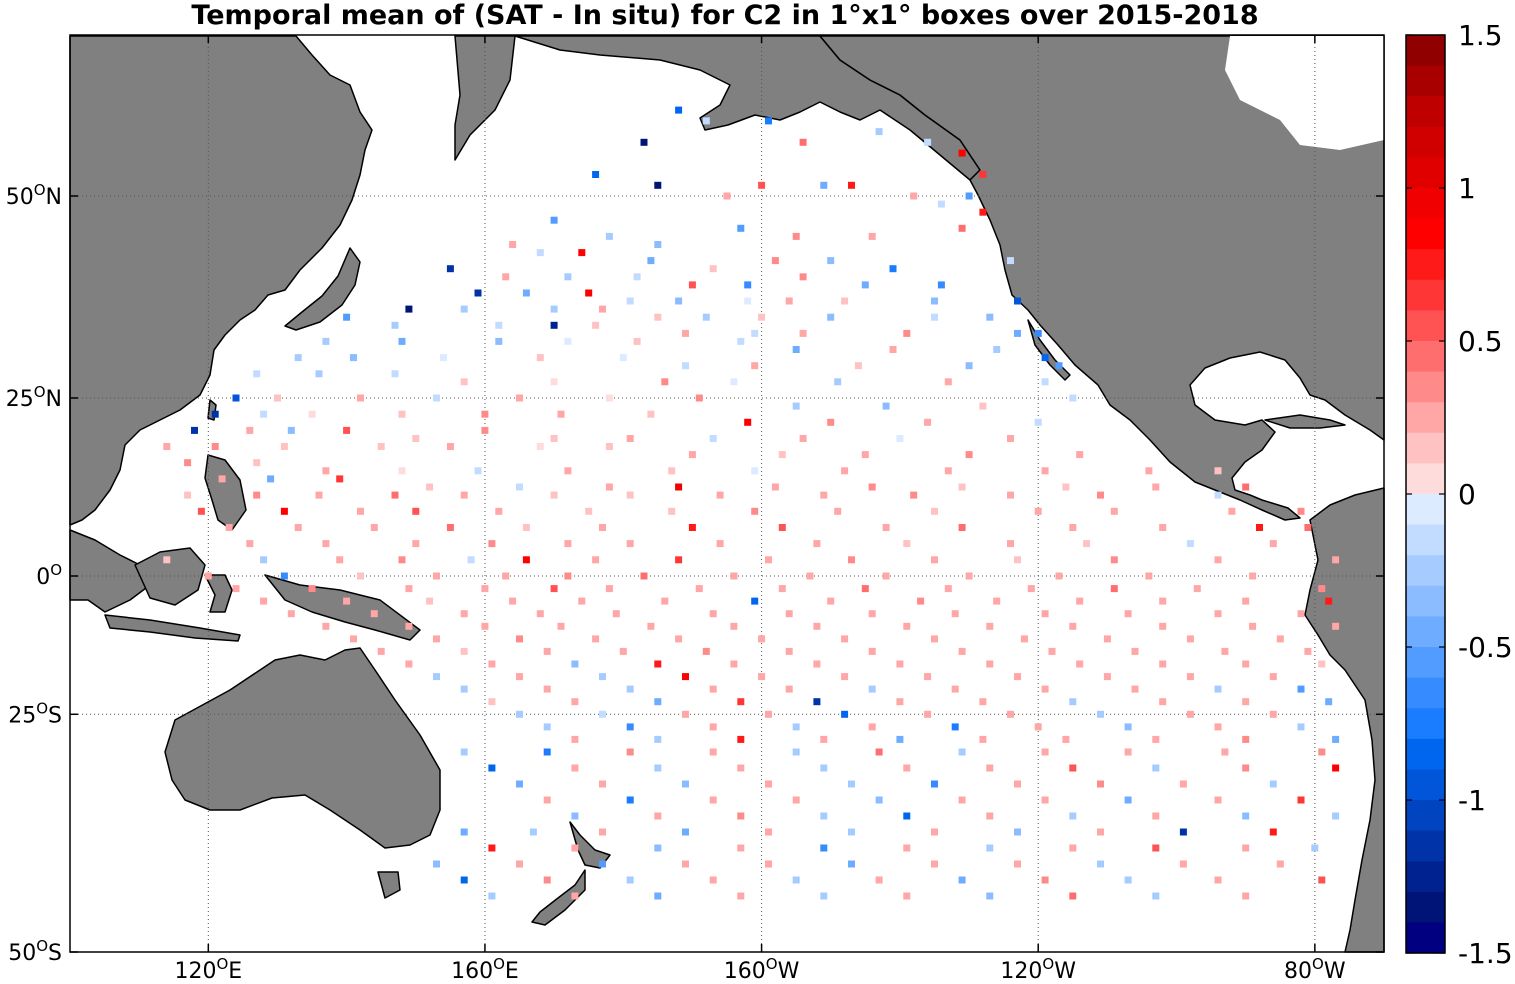 The height and width of the screenshot is (984, 1515). I want to click on tick-label: 50ON, so click(34, 195).